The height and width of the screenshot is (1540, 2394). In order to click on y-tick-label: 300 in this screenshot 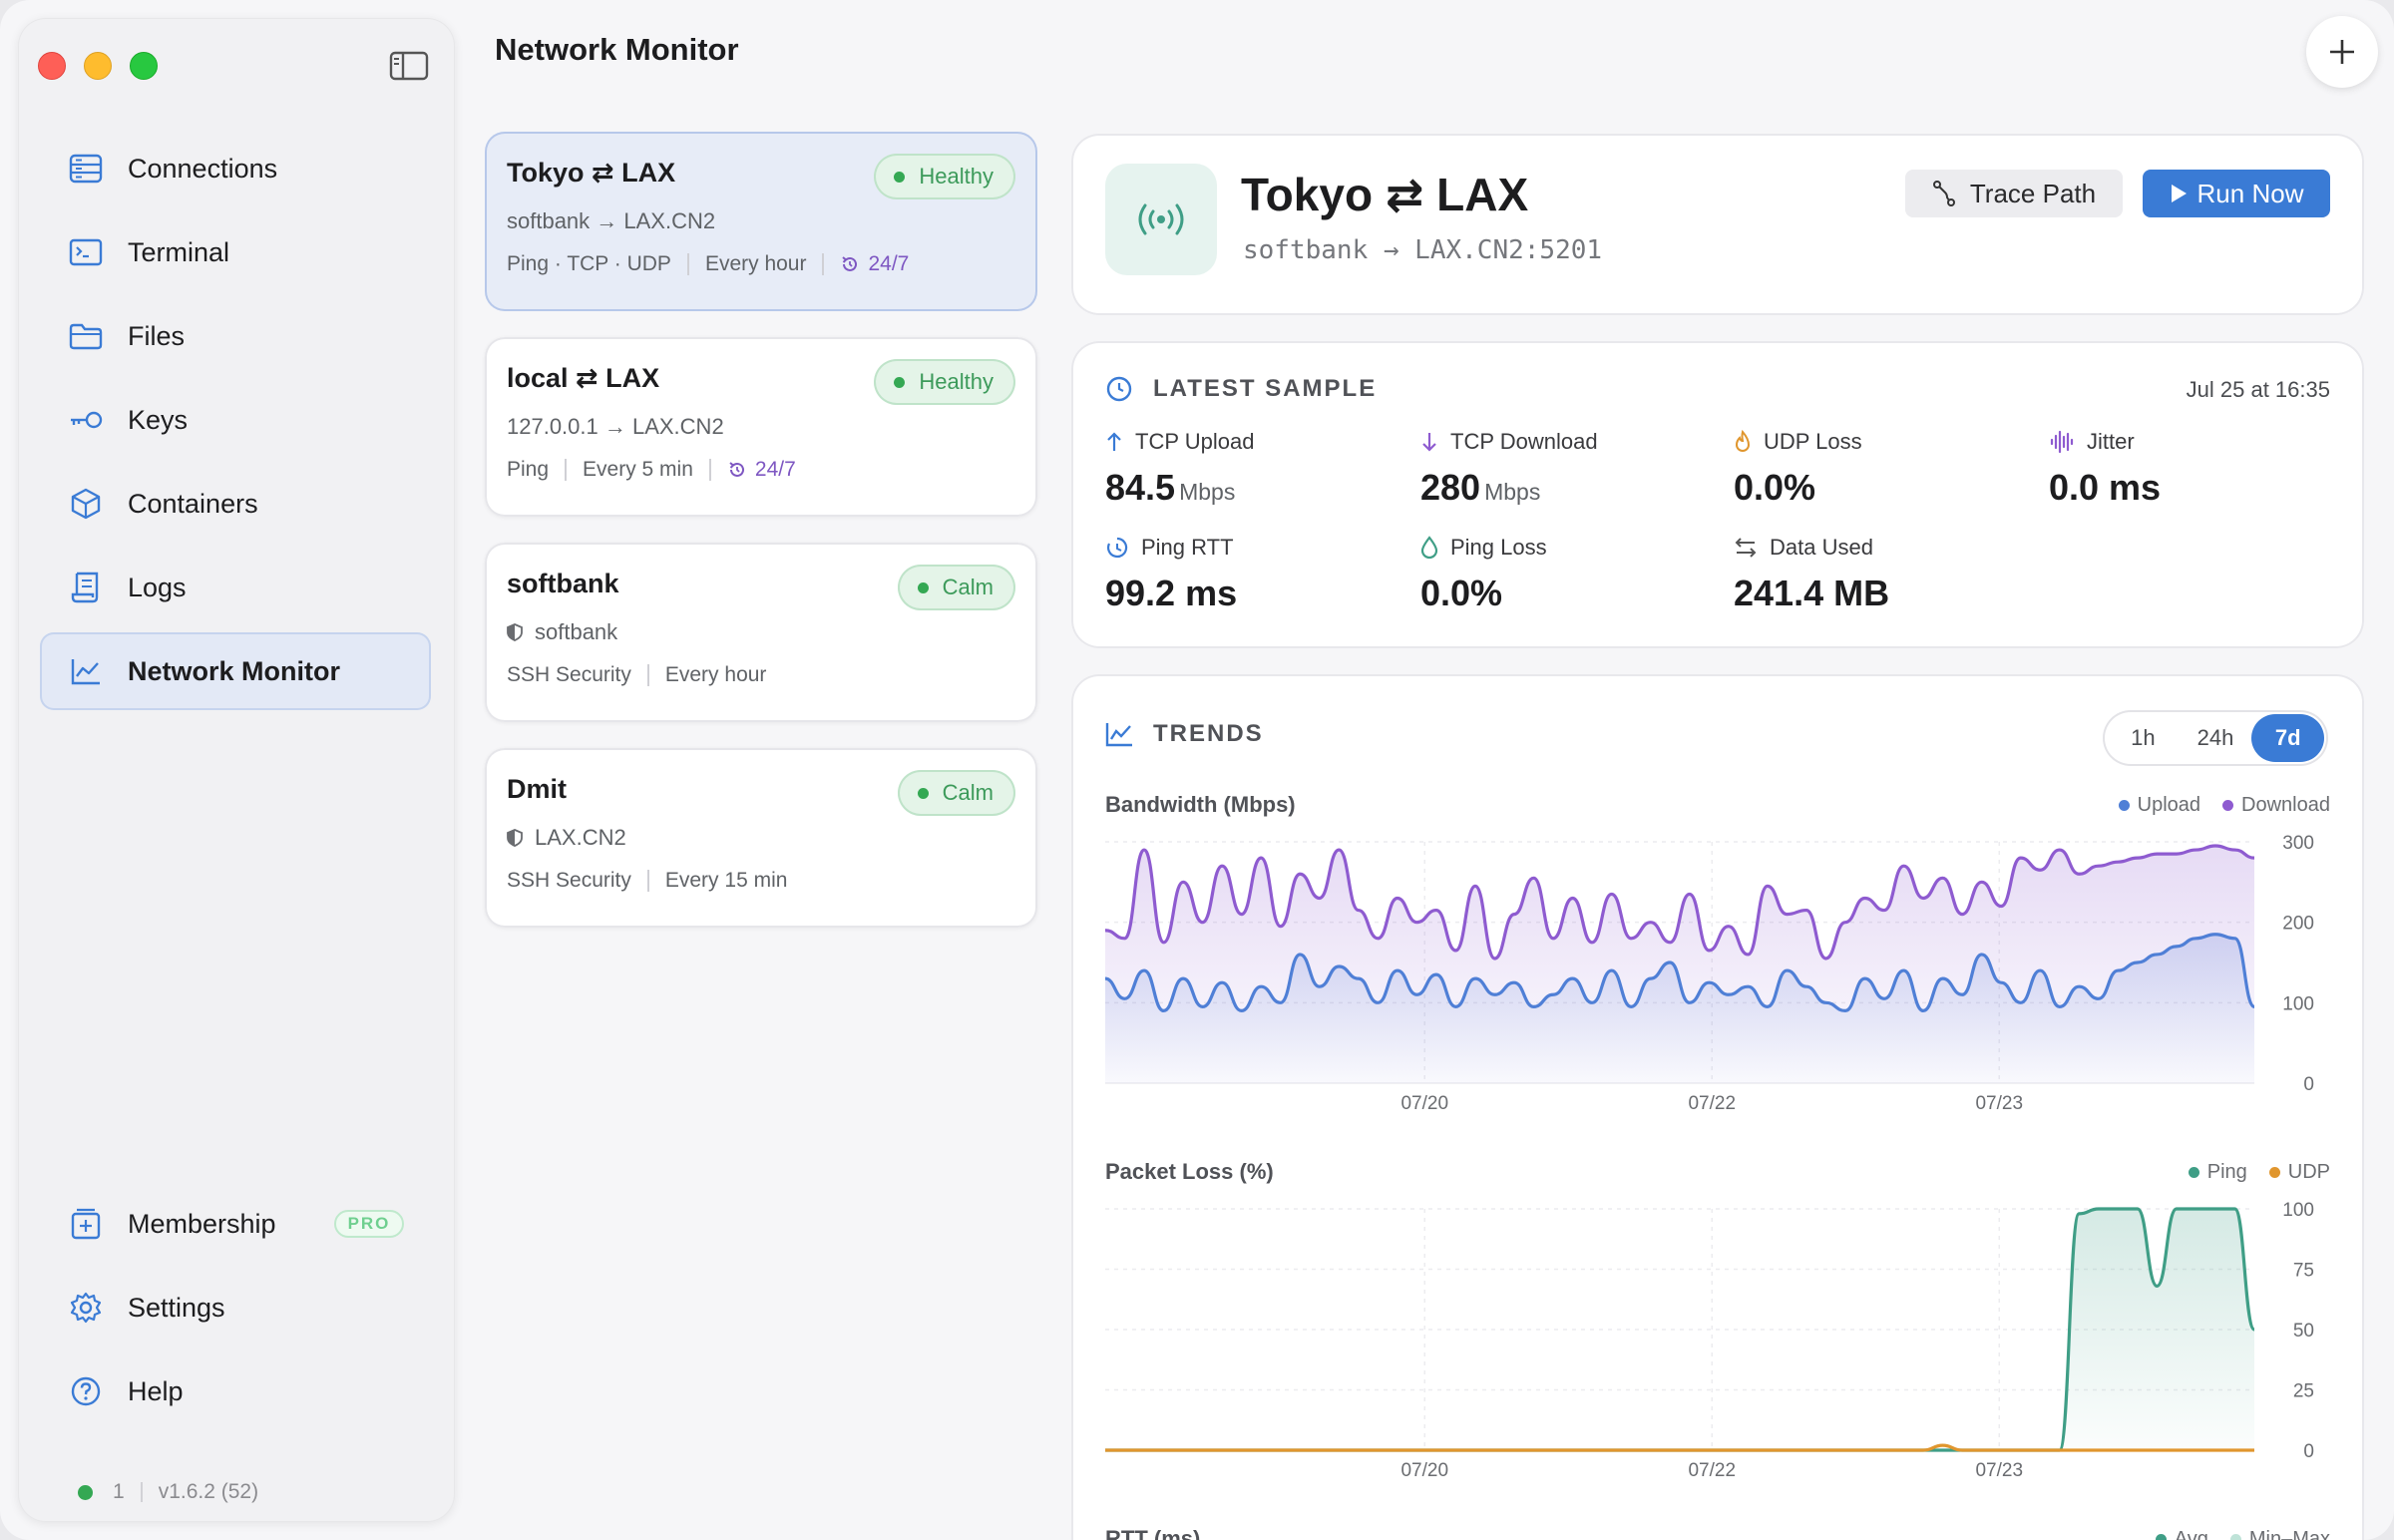, I will do `click(2298, 843)`.